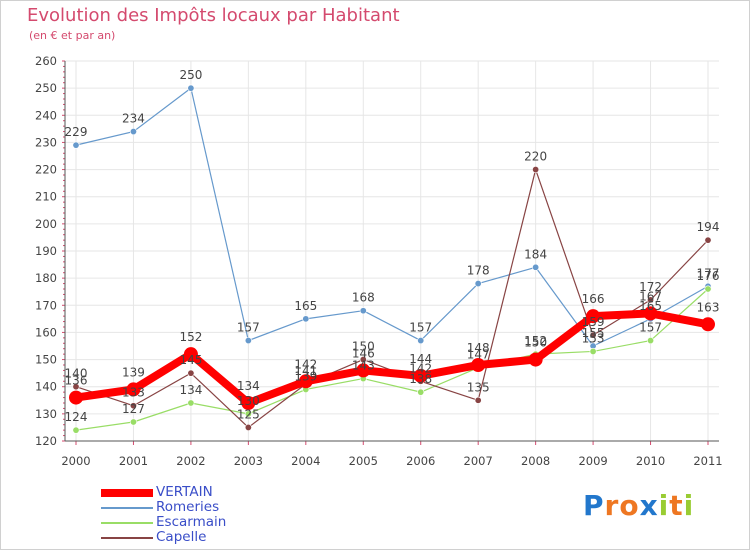 The image size is (750, 550). Describe the element at coordinates (593, 338) in the screenshot. I see `data-label-escarmain: 153` at that location.